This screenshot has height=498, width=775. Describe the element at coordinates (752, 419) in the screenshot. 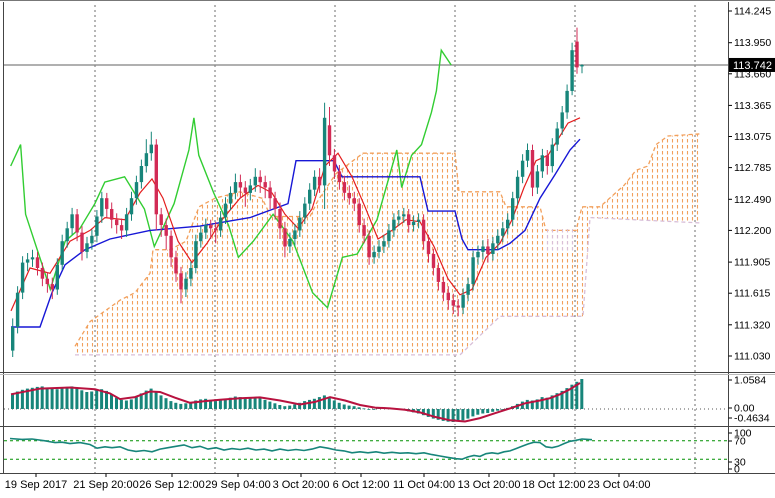

I see `macd-axis-label: -0.4634` at that location.